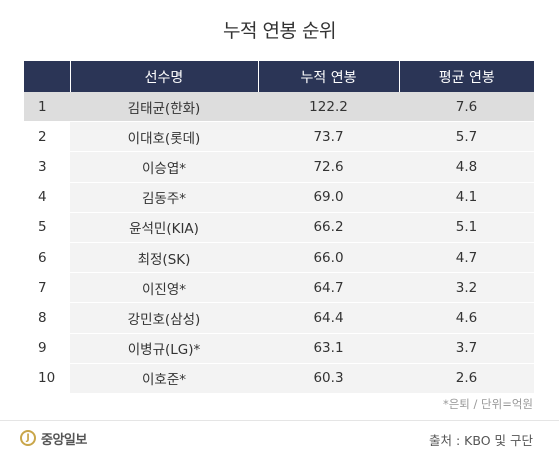 The height and width of the screenshot is (456, 559). I want to click on total-salary-cell: 66.2, so click(328, 227).